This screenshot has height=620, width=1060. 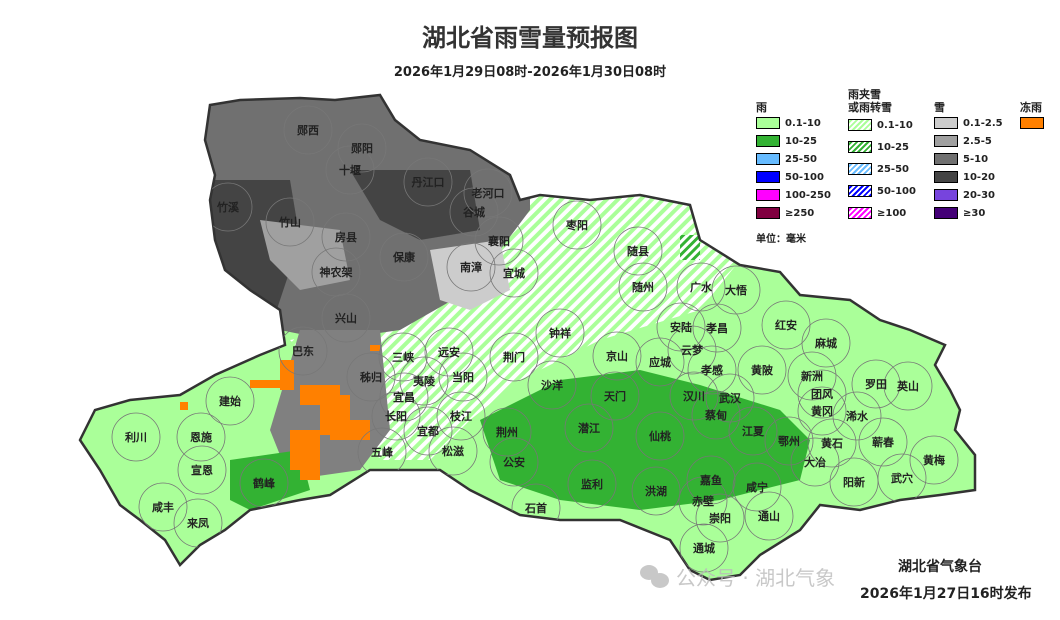 What do you see at coordinates (535, 508) in the screenshot?
I see `city-label: 石首` at bounding box center [535, 508].